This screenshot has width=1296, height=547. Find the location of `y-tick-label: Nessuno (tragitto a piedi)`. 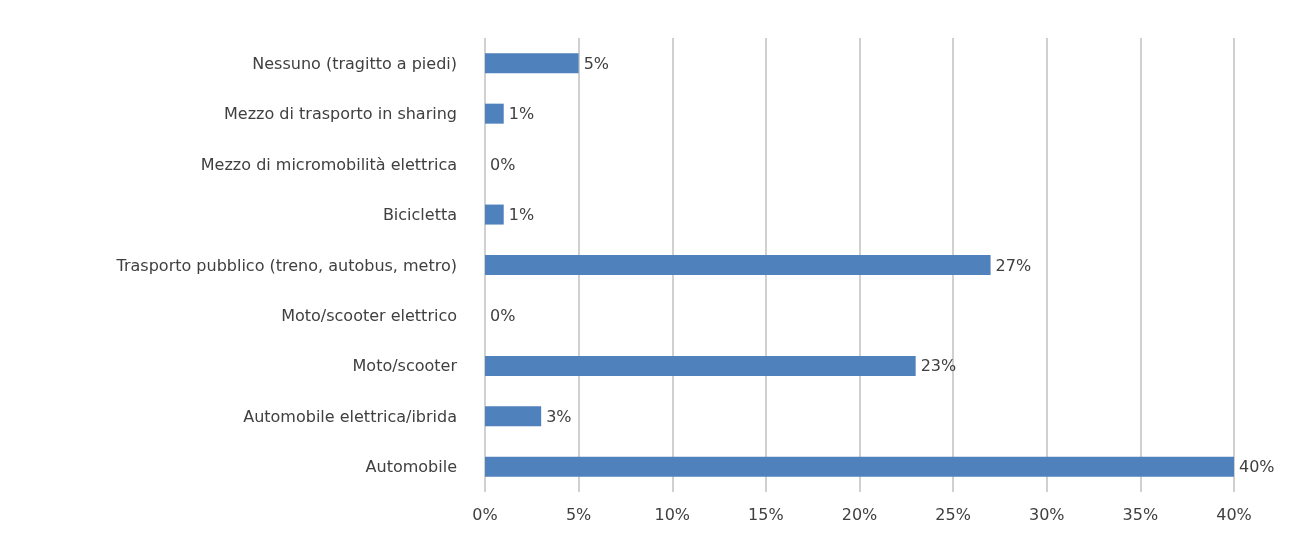

y-tick-label: Nessuno (tragitto a piedi) is located at coordinates (354, 63).